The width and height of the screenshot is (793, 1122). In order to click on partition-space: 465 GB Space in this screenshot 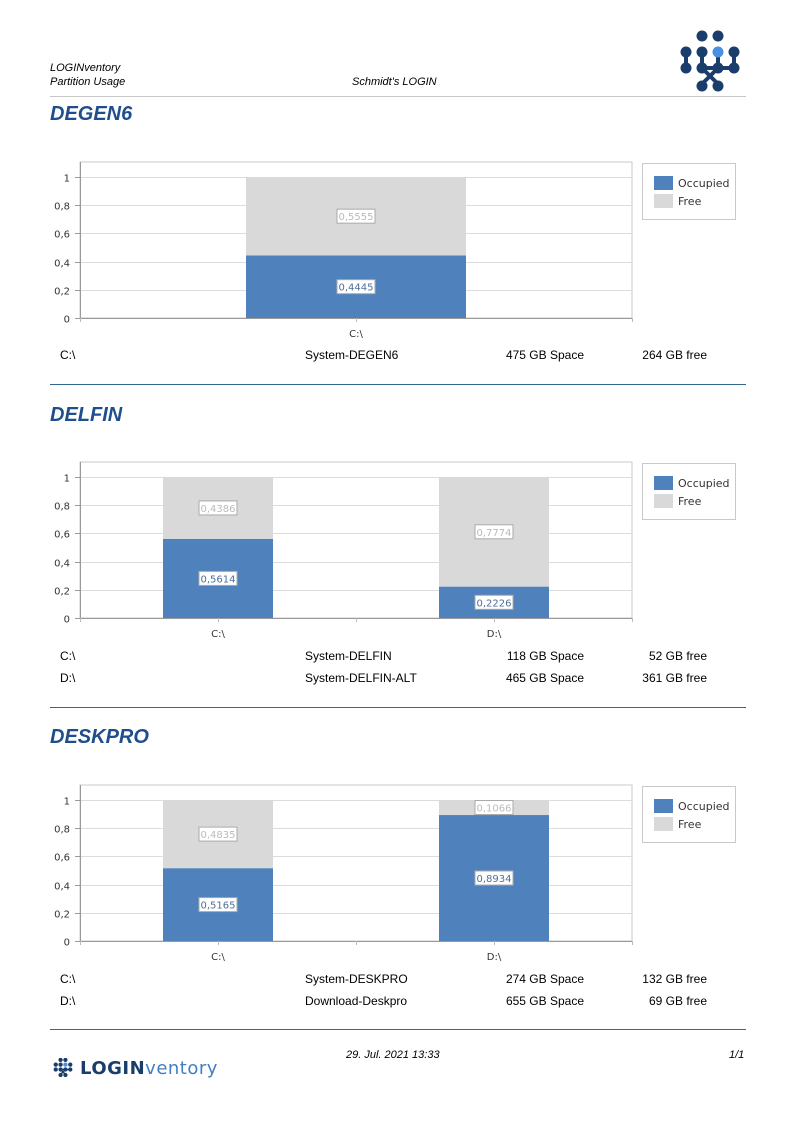, I will do `click(544, 678)`.